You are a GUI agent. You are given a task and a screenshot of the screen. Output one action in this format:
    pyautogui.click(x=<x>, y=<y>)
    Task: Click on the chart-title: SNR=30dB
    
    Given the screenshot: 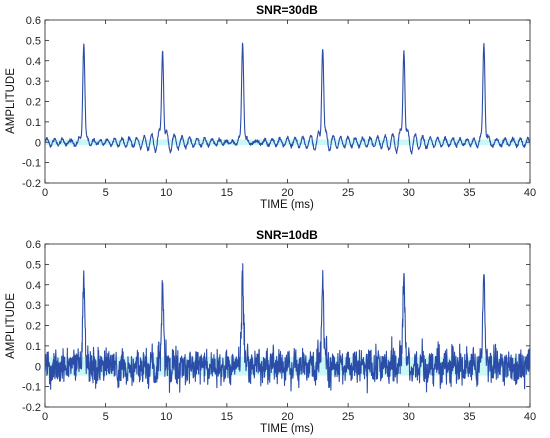 What is the action you would take?
    pyautogui.click(x=287, y=10)
    